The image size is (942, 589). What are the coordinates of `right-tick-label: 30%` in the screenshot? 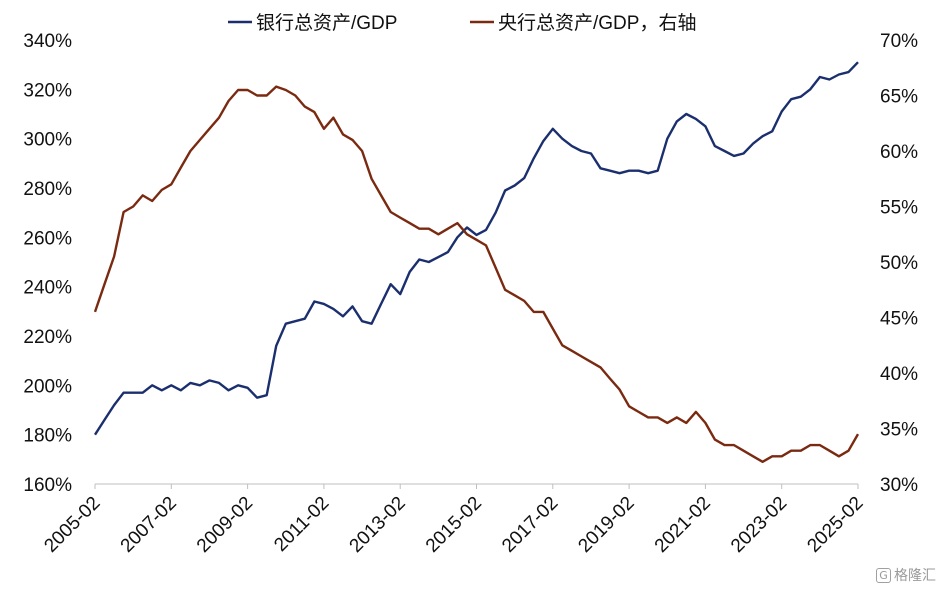 It's located at (899, 485).